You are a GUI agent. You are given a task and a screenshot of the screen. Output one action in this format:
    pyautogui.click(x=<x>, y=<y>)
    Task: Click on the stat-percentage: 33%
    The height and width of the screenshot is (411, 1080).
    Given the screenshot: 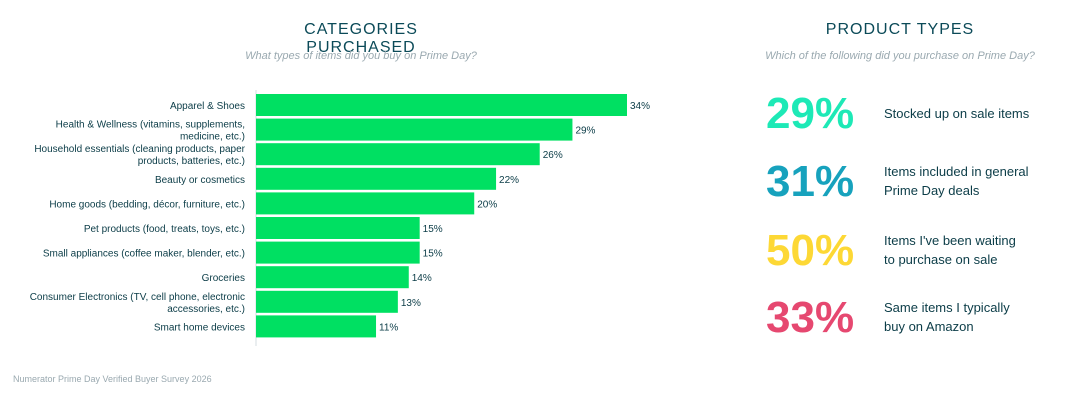 What is the action you would take?
    pyautogui.click(x=810, y=317)
    